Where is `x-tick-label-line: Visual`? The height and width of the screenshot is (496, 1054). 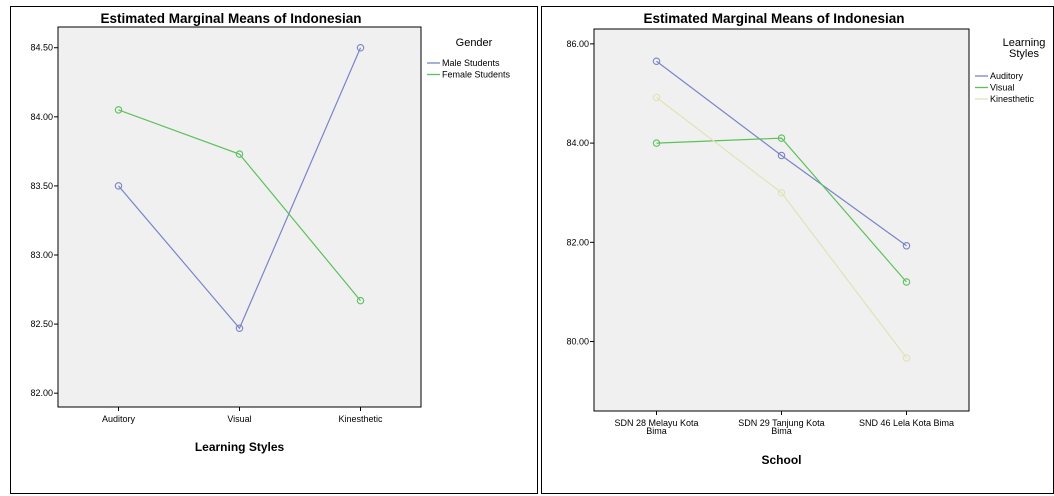
x-tick-label-line: Visual is located at coordinates (239, 419).